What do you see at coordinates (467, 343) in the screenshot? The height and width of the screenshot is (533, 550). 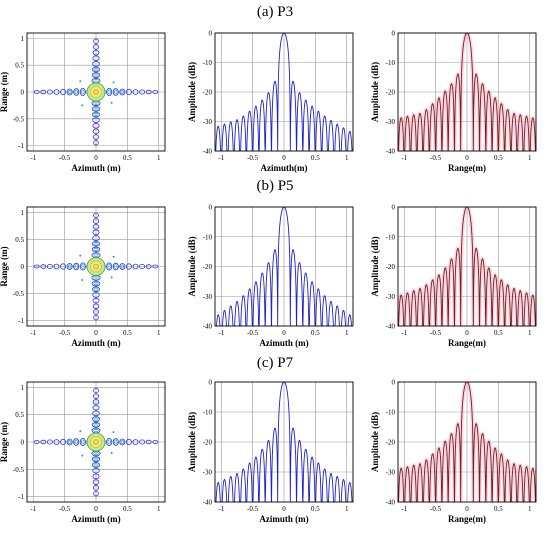 I see `x-axis-label: Range(m)` at bounding box center [467, 343].